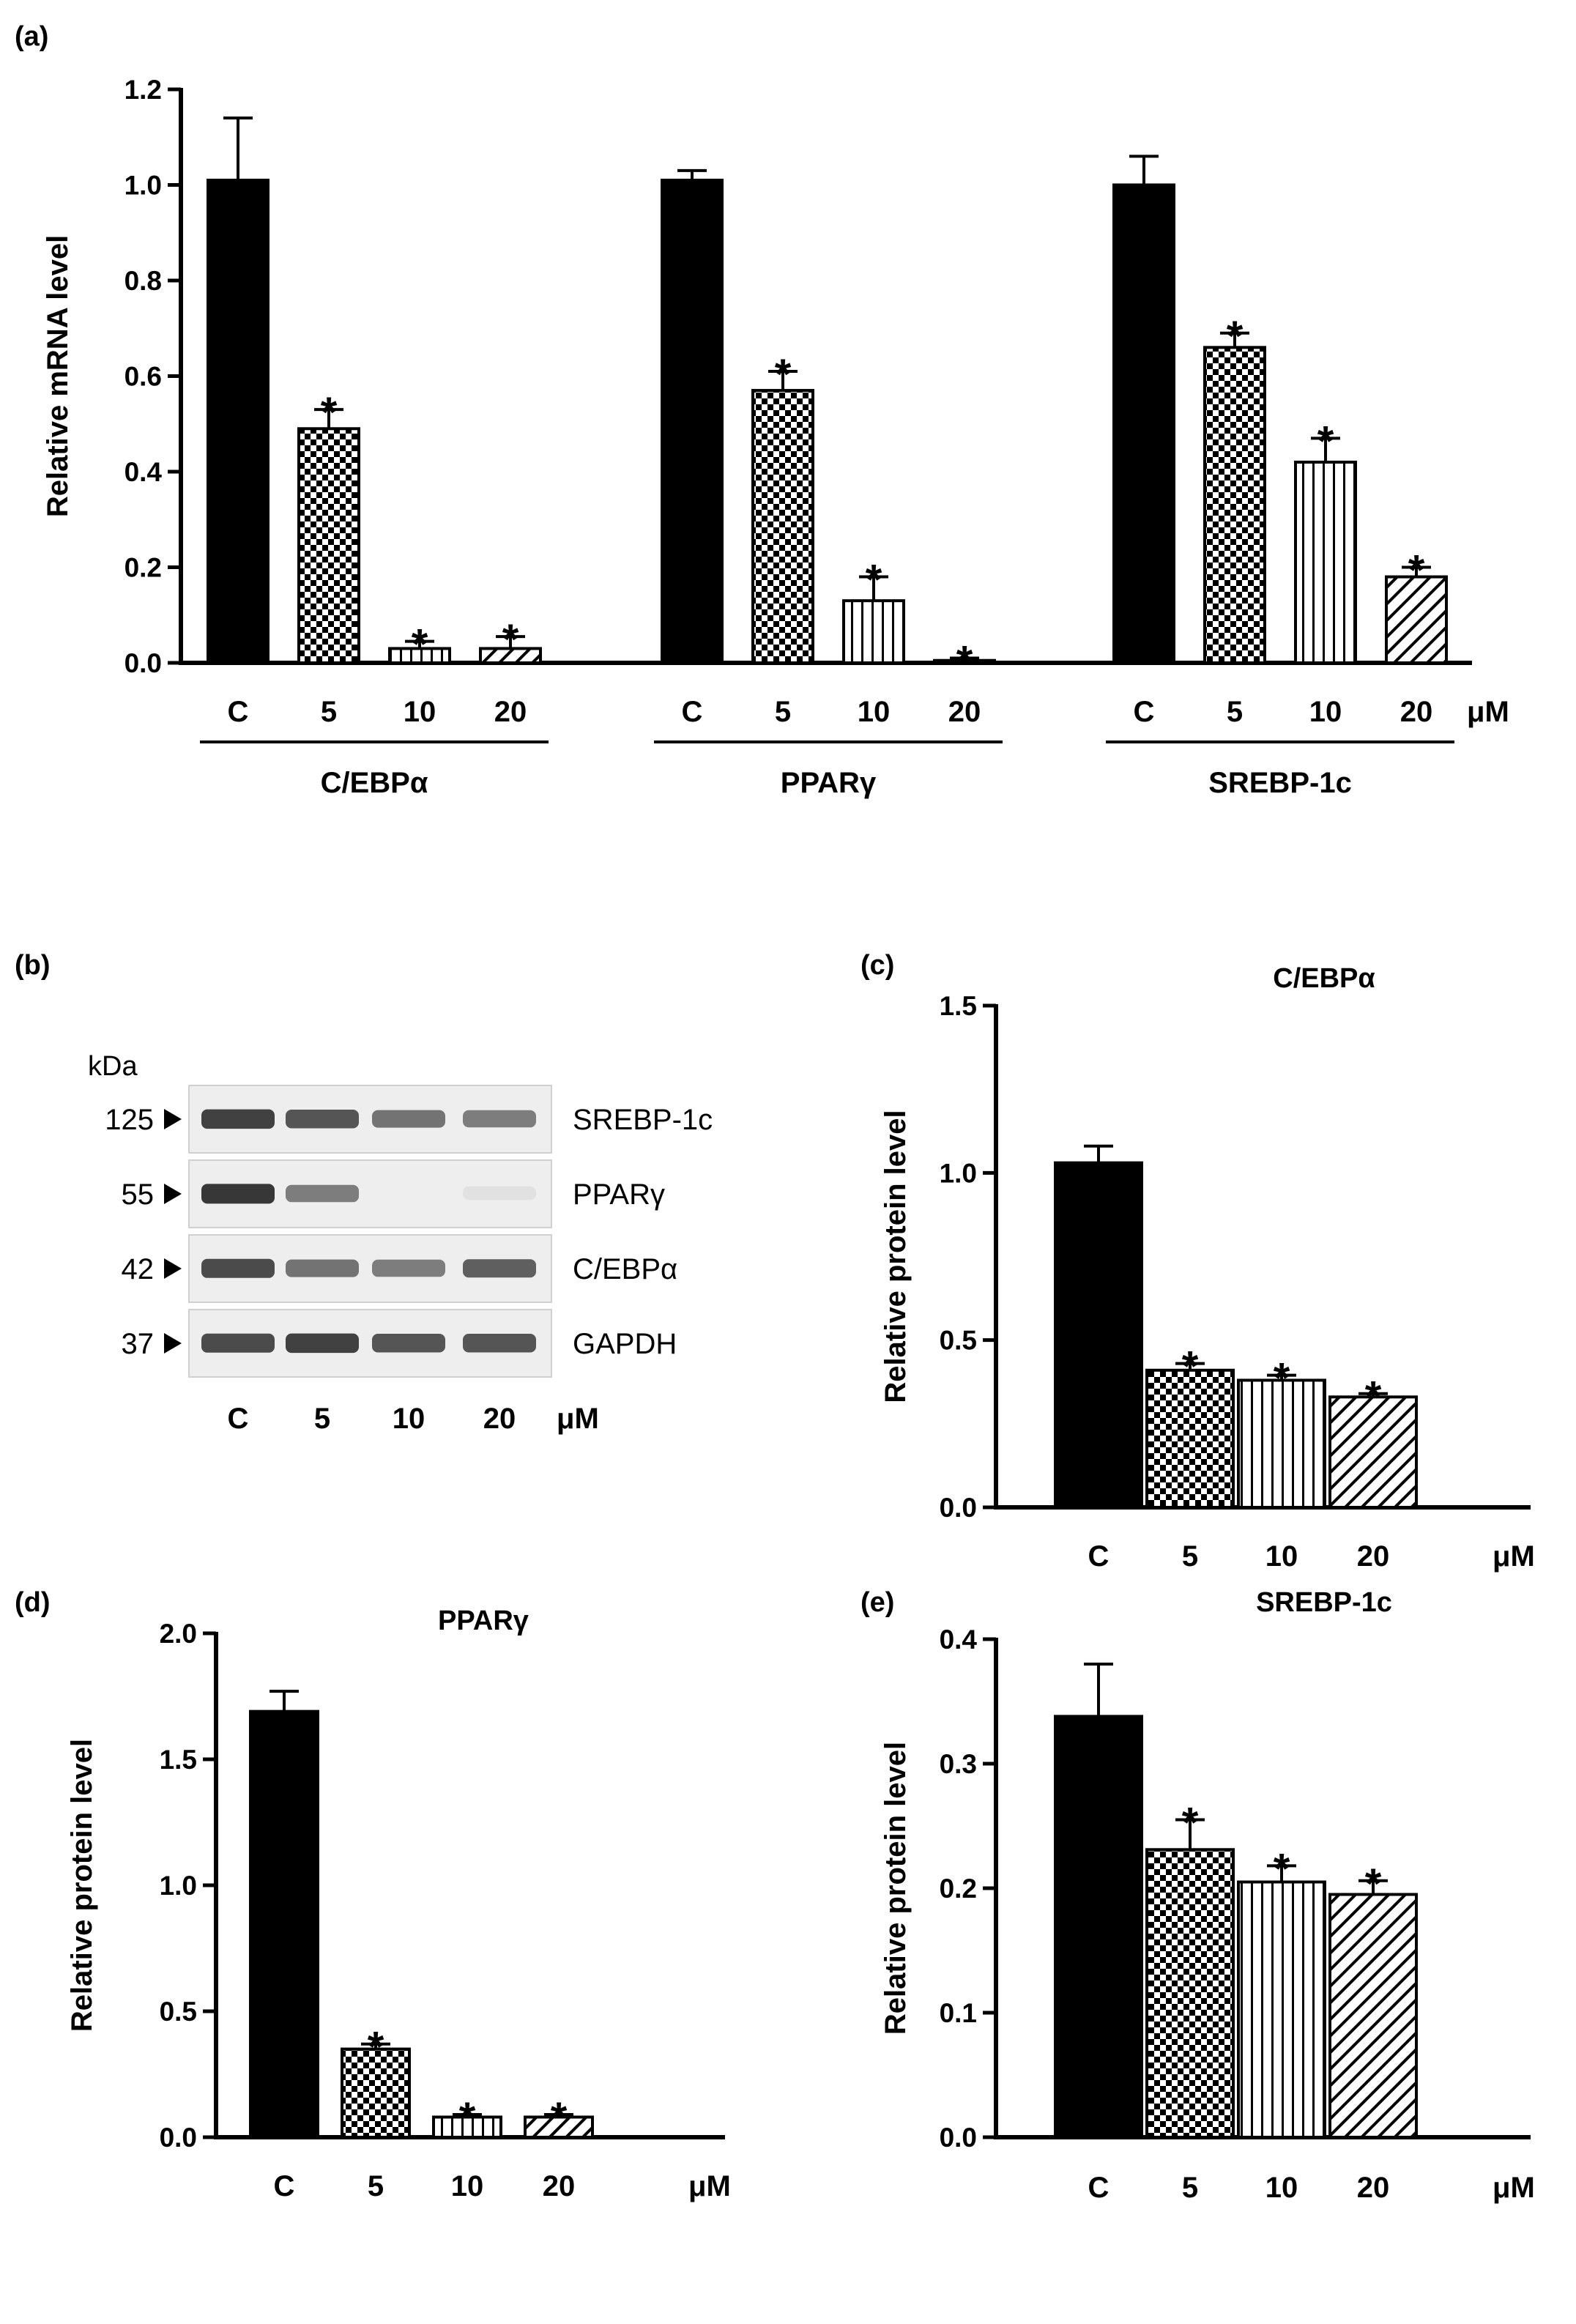 This screenshot has height=2324, width=1576. I want to click on panel-label-e: (e), so click(877, 1602).